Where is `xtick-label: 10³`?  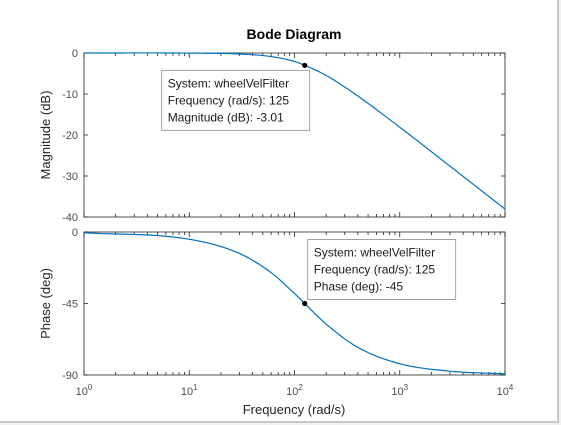
xtick-label: 10³ is located at coordinates (399, 390).